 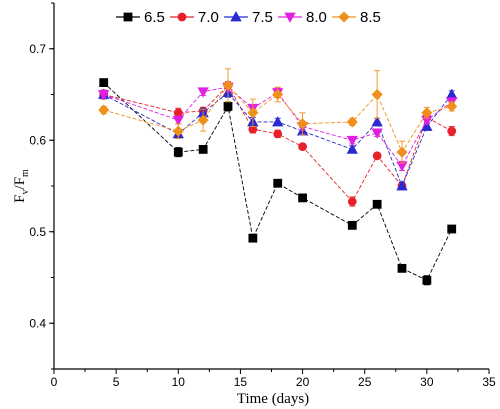 I want to click on x-tick-label: 25, so click(x=365, y=382).